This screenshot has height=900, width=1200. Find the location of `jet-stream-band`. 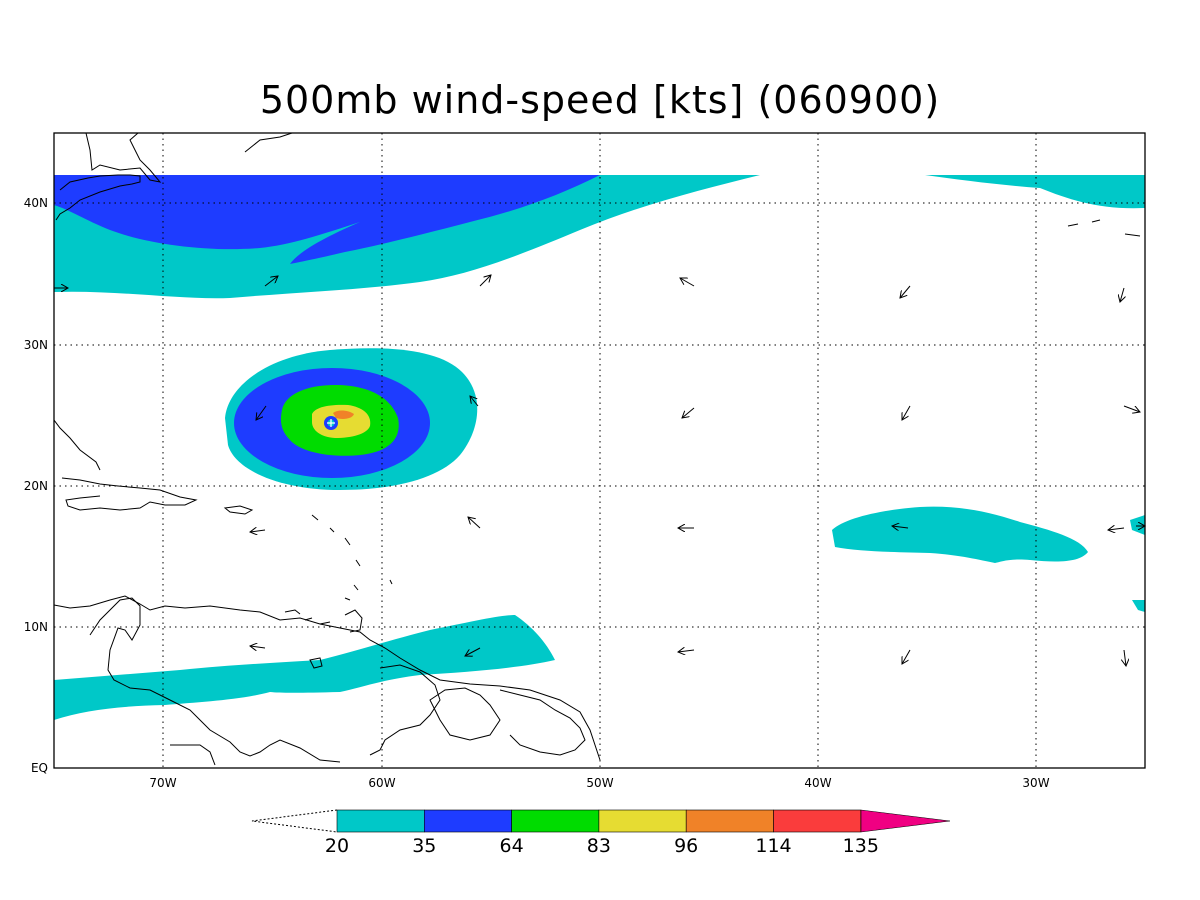

jet-stream-band is located at coordinates (599, 237).